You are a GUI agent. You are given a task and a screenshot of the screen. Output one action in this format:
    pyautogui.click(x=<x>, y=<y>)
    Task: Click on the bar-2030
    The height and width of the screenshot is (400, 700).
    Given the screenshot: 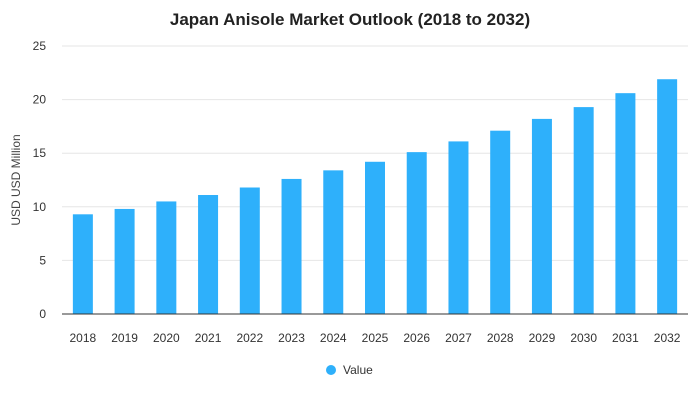 What is the action you would take?
    pyautogui.click(x=583, y=210)
    